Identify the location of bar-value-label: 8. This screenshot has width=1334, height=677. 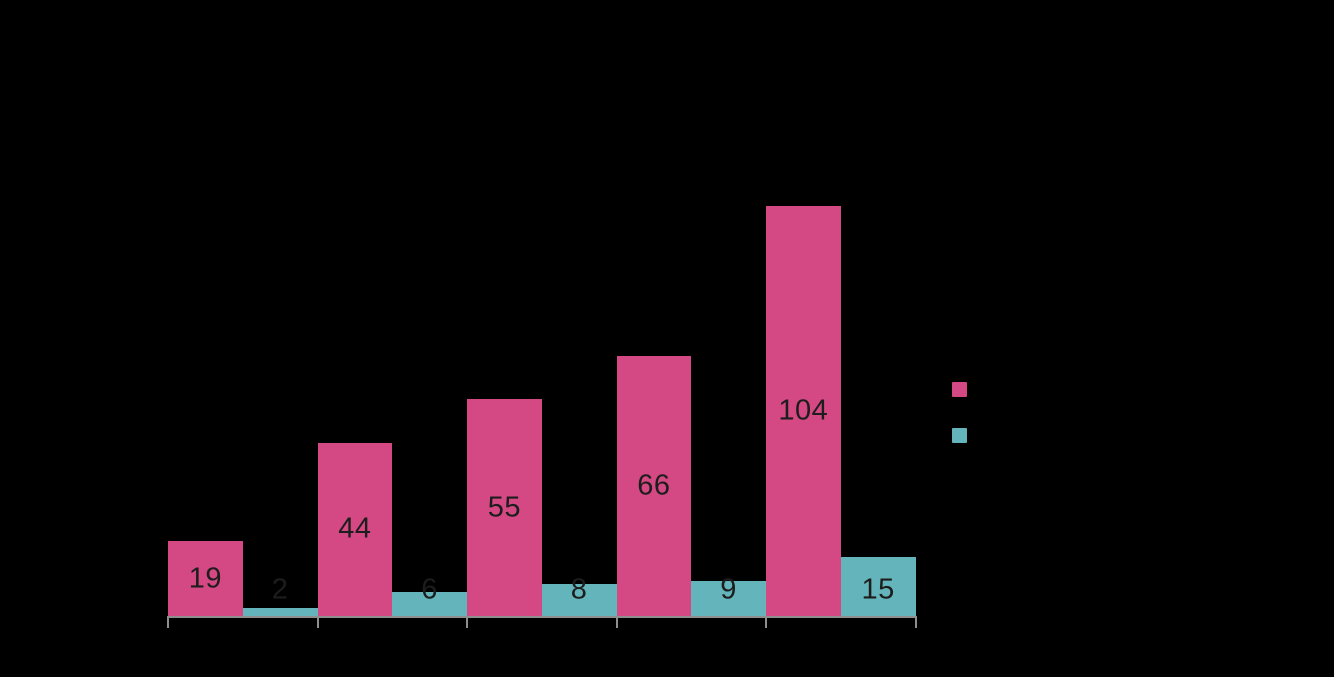
(579, 589).